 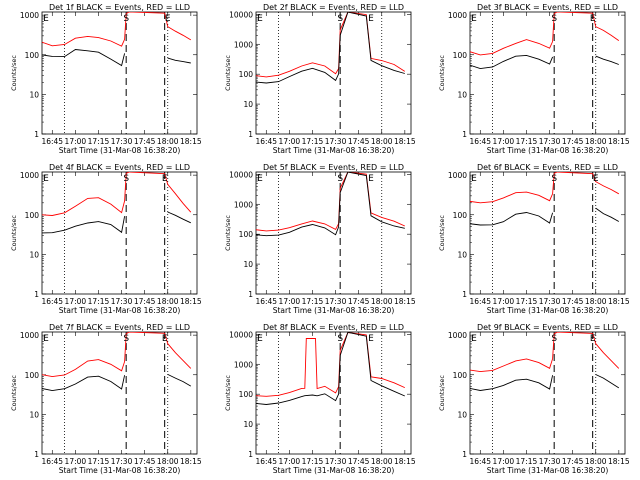 What do you see at coordinates (119, 167) in the screenshot?
I see `chart-title: Det 4f BLACK = Events, RED = LLD` at bounding box center [119, 167].